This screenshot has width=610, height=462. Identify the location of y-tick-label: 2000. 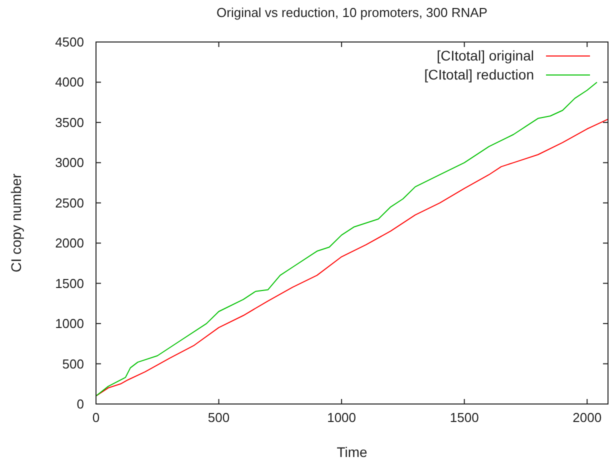
(69, 243).